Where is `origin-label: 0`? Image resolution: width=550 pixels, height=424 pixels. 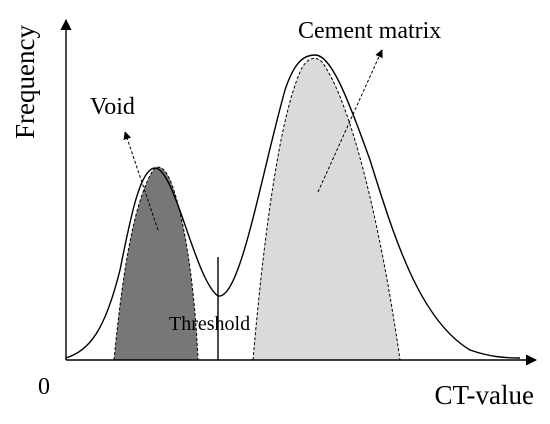 origin-label: 0 is located at coordinates (44, 387).